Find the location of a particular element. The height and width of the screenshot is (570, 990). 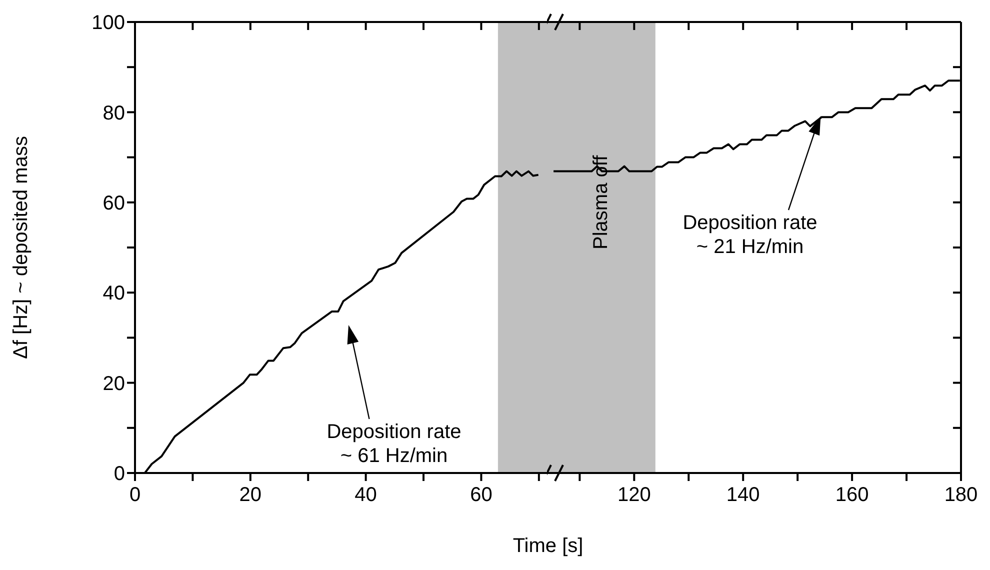

x-tick-label: 20 is located at coordinates (250, 495).